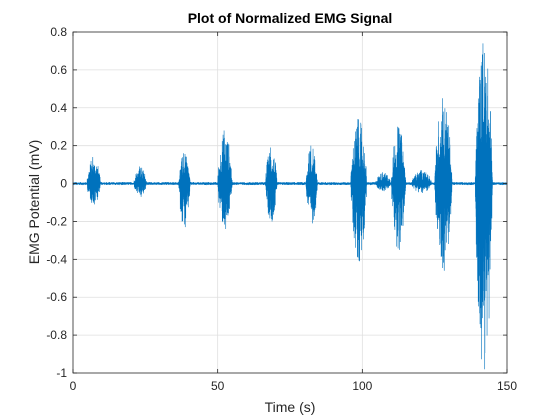 The image size is (560, 420). I want to click on y-tick-label: 0, so click(63, 184).